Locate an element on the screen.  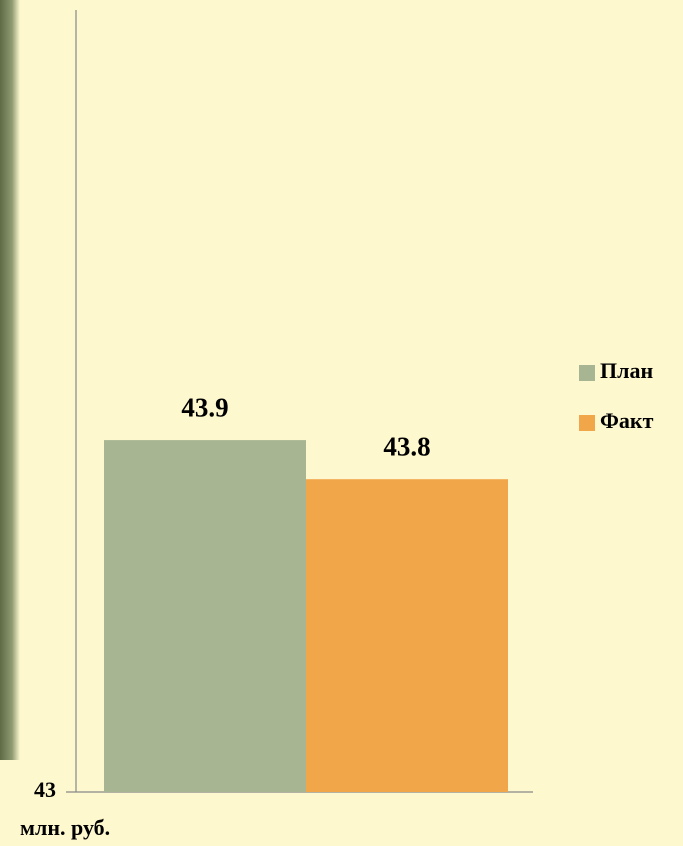
value-label: 43.8 is located at coordinates (406, 446).